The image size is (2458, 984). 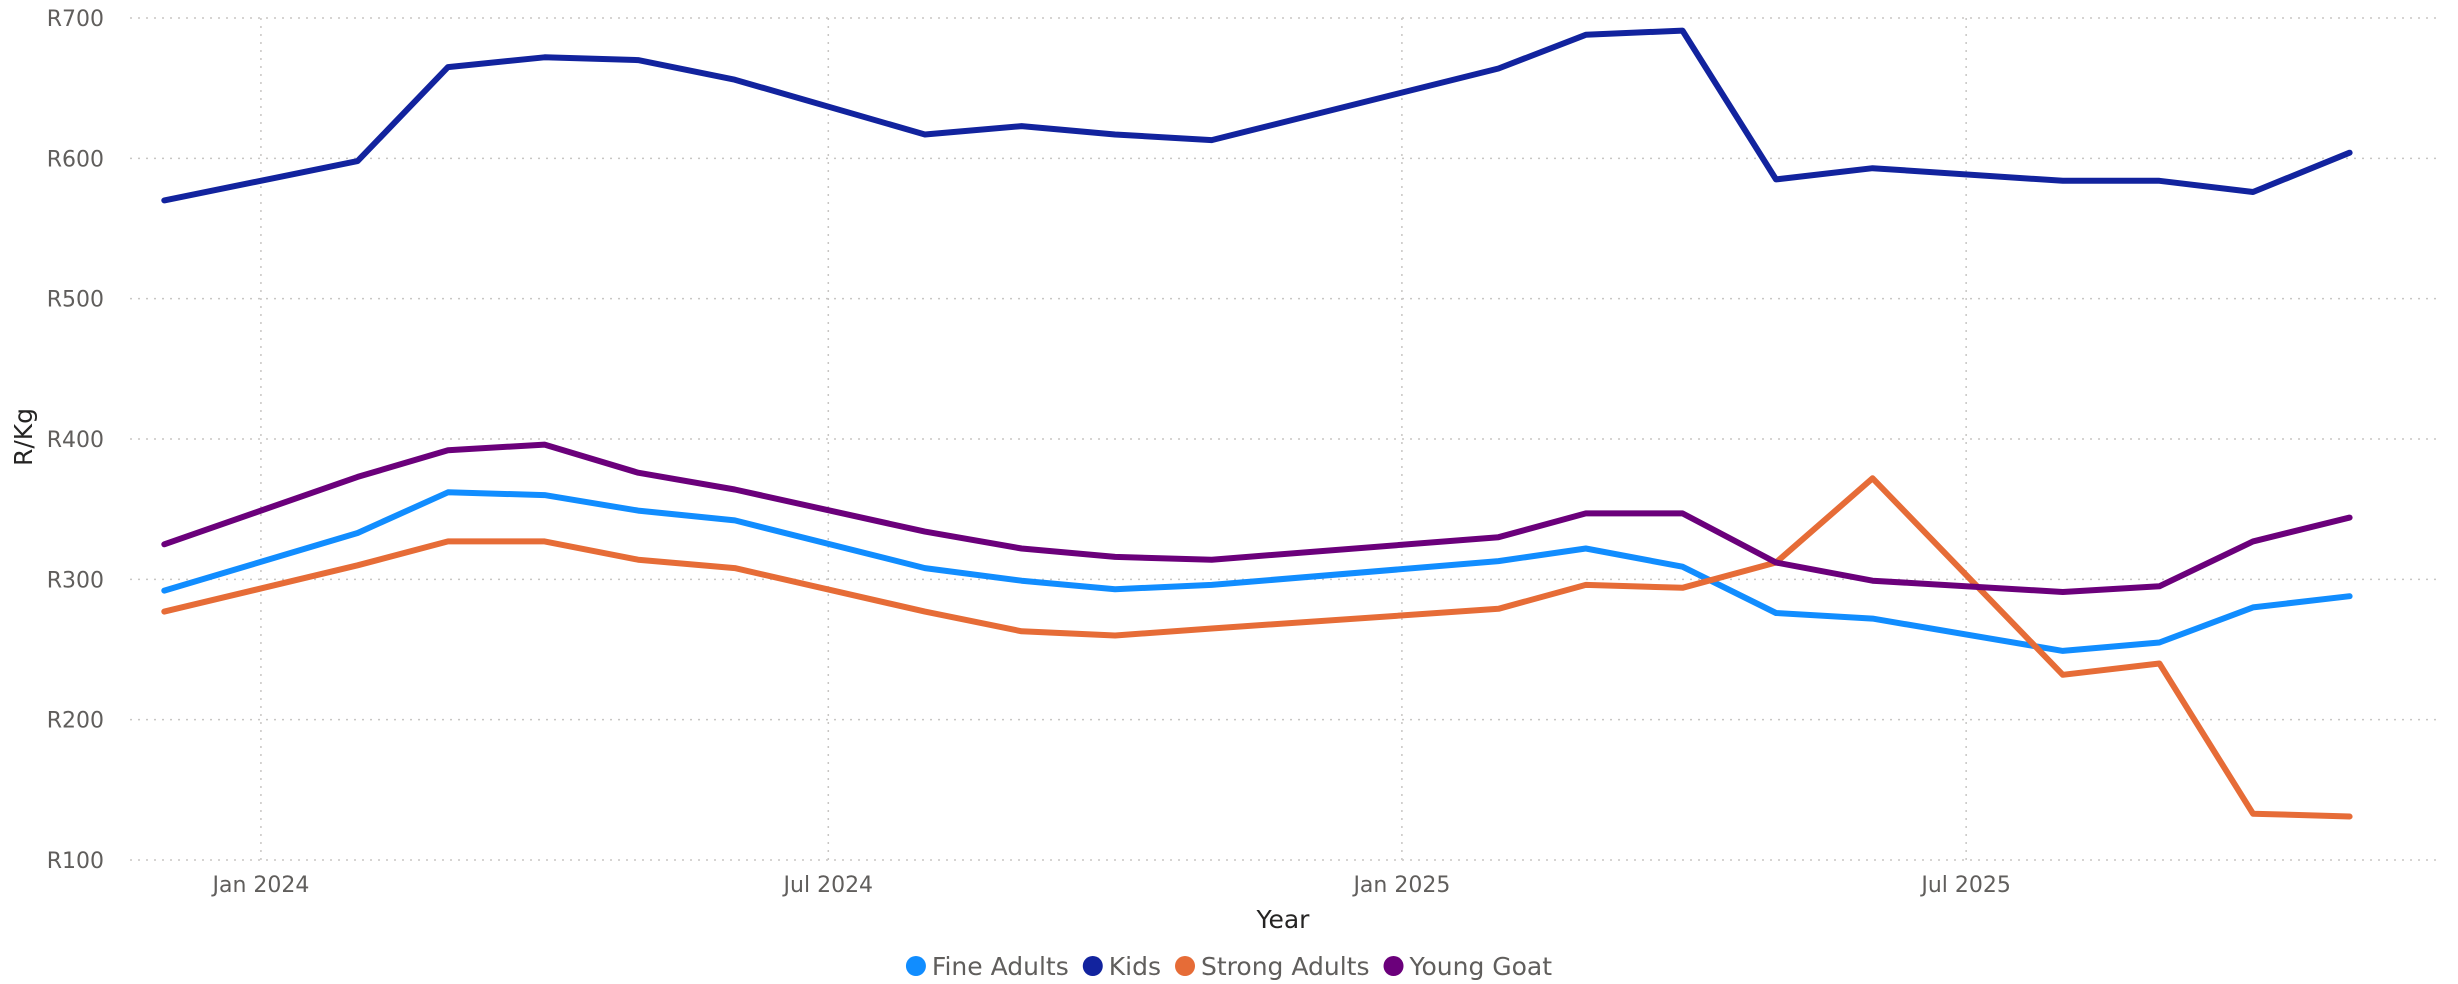 I want to click on legend-label-young-goat: Young Goat, so click(x=1481, y=966).